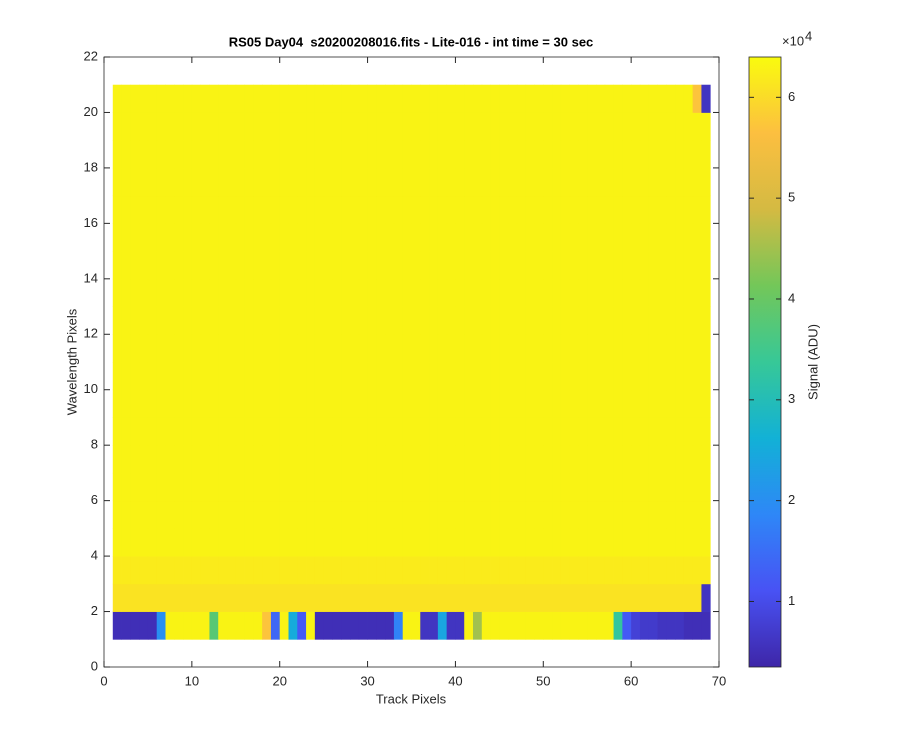 The height and width of the screenshot is (750, 900). I want to click on y-tick-label: 22, so click(91, 55).